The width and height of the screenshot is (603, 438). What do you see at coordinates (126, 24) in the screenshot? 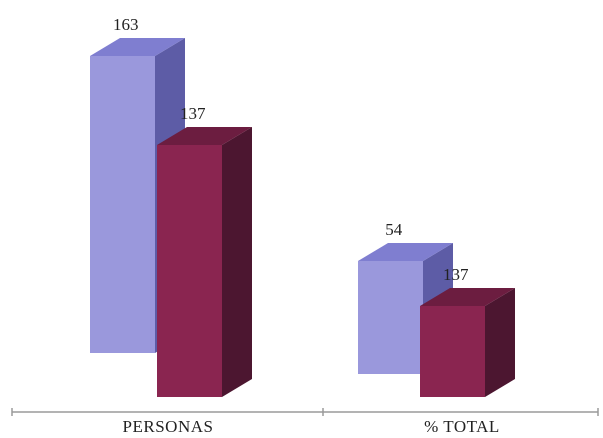
I see `data-label: 163` at bounding box center [126, 24].